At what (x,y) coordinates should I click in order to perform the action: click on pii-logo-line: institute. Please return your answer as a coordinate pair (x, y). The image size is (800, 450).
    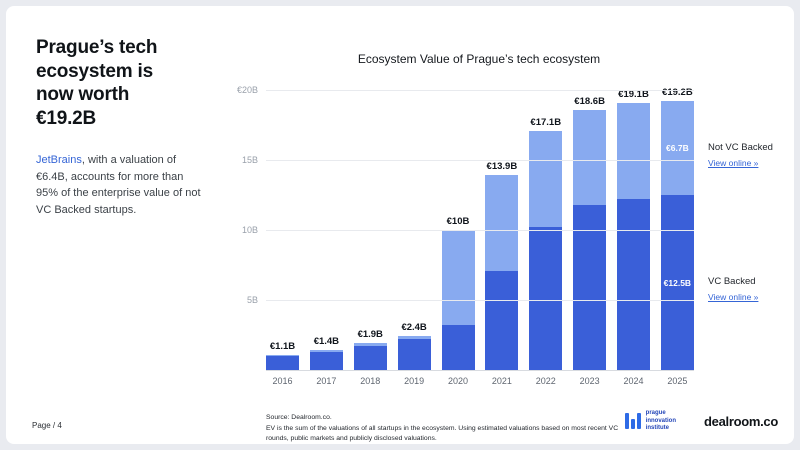
    Looking at the image, I should click on (657, 427).